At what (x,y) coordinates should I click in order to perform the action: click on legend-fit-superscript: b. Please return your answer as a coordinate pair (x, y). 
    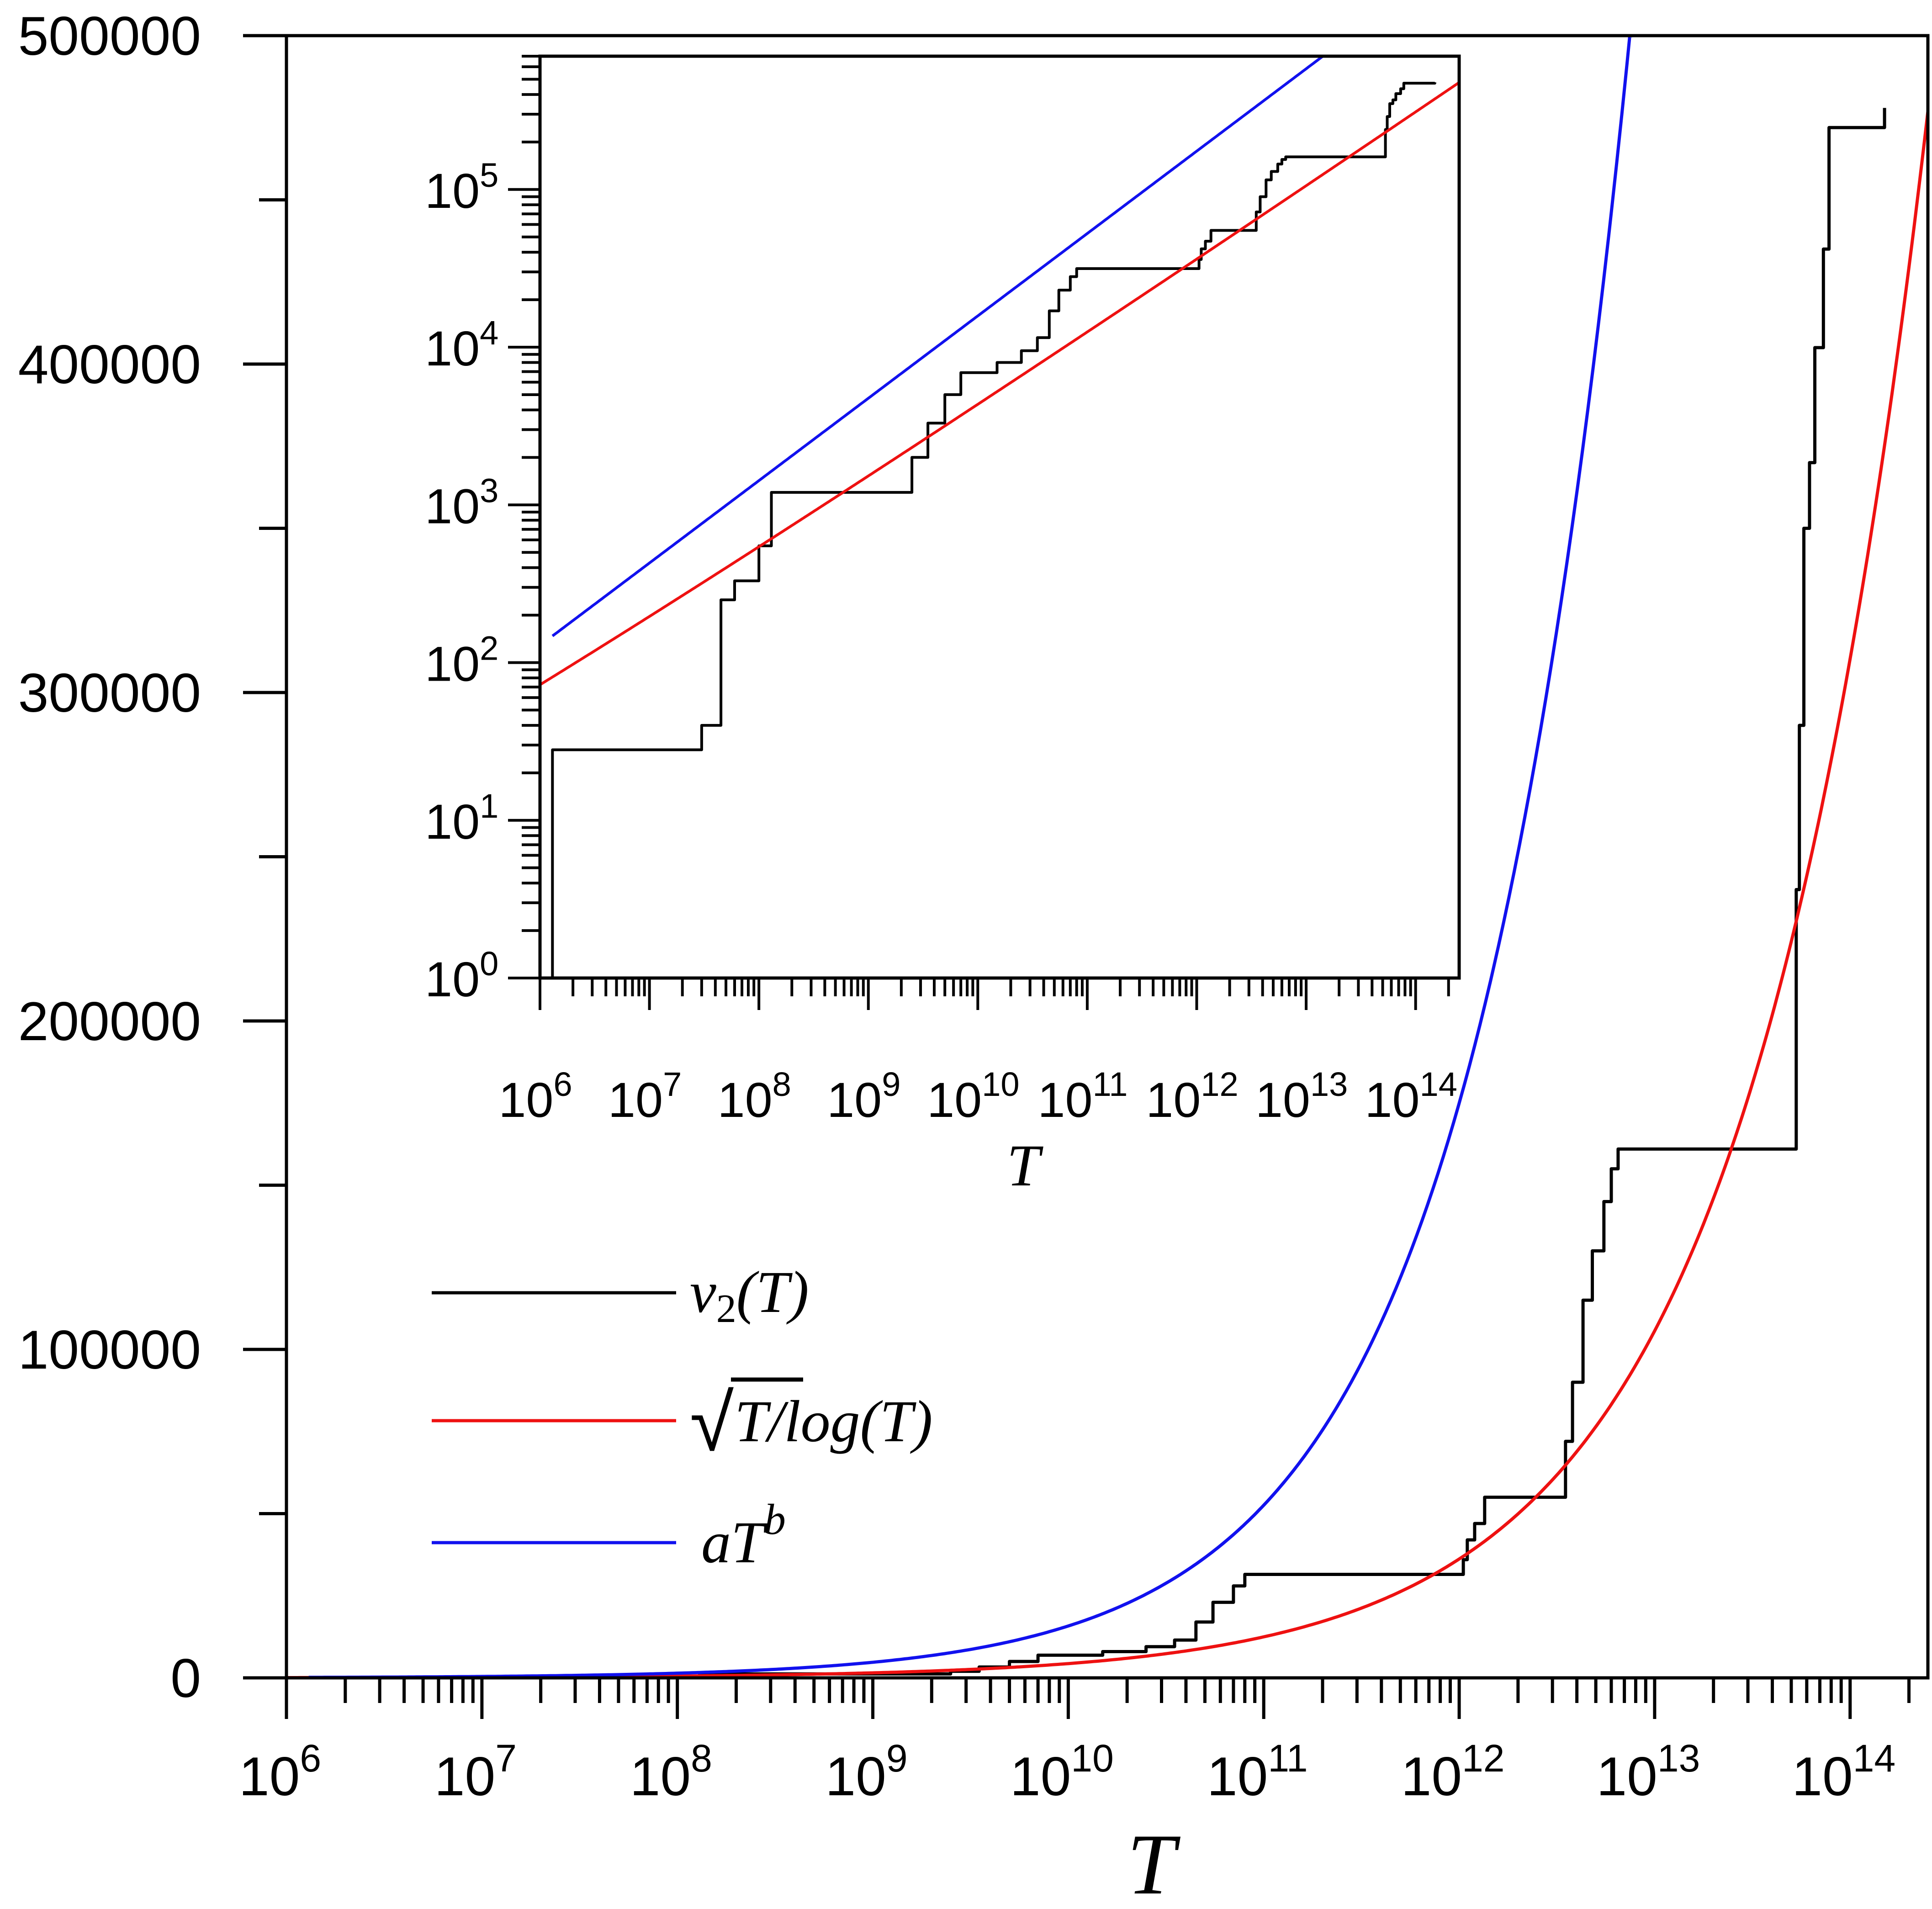
    Looking at the image, I should click on (775, 1519).